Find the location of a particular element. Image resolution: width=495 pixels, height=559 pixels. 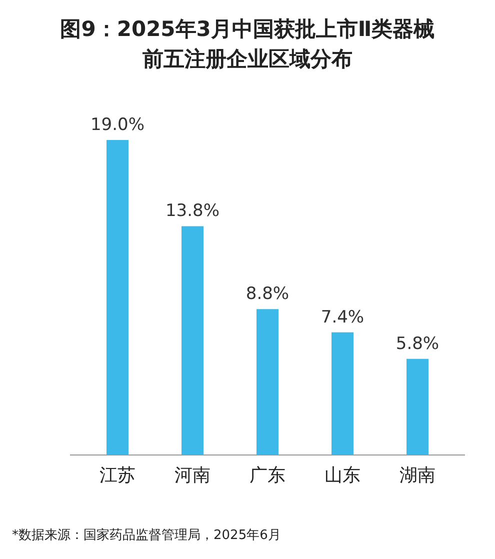

x-tick-label: 江苏 is located at coordinates (118, 475).